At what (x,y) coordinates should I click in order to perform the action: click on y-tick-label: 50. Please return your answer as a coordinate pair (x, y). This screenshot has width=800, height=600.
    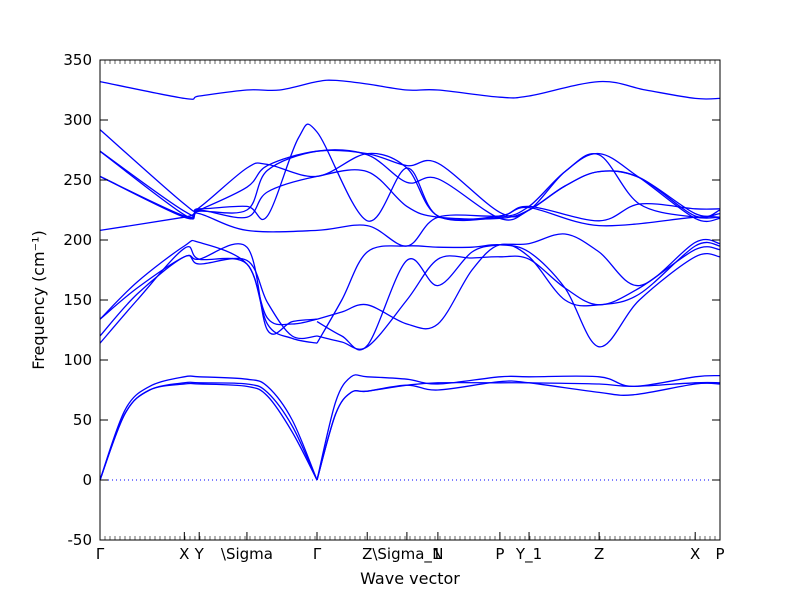
    Looking at the image, I should click on (82, 420).